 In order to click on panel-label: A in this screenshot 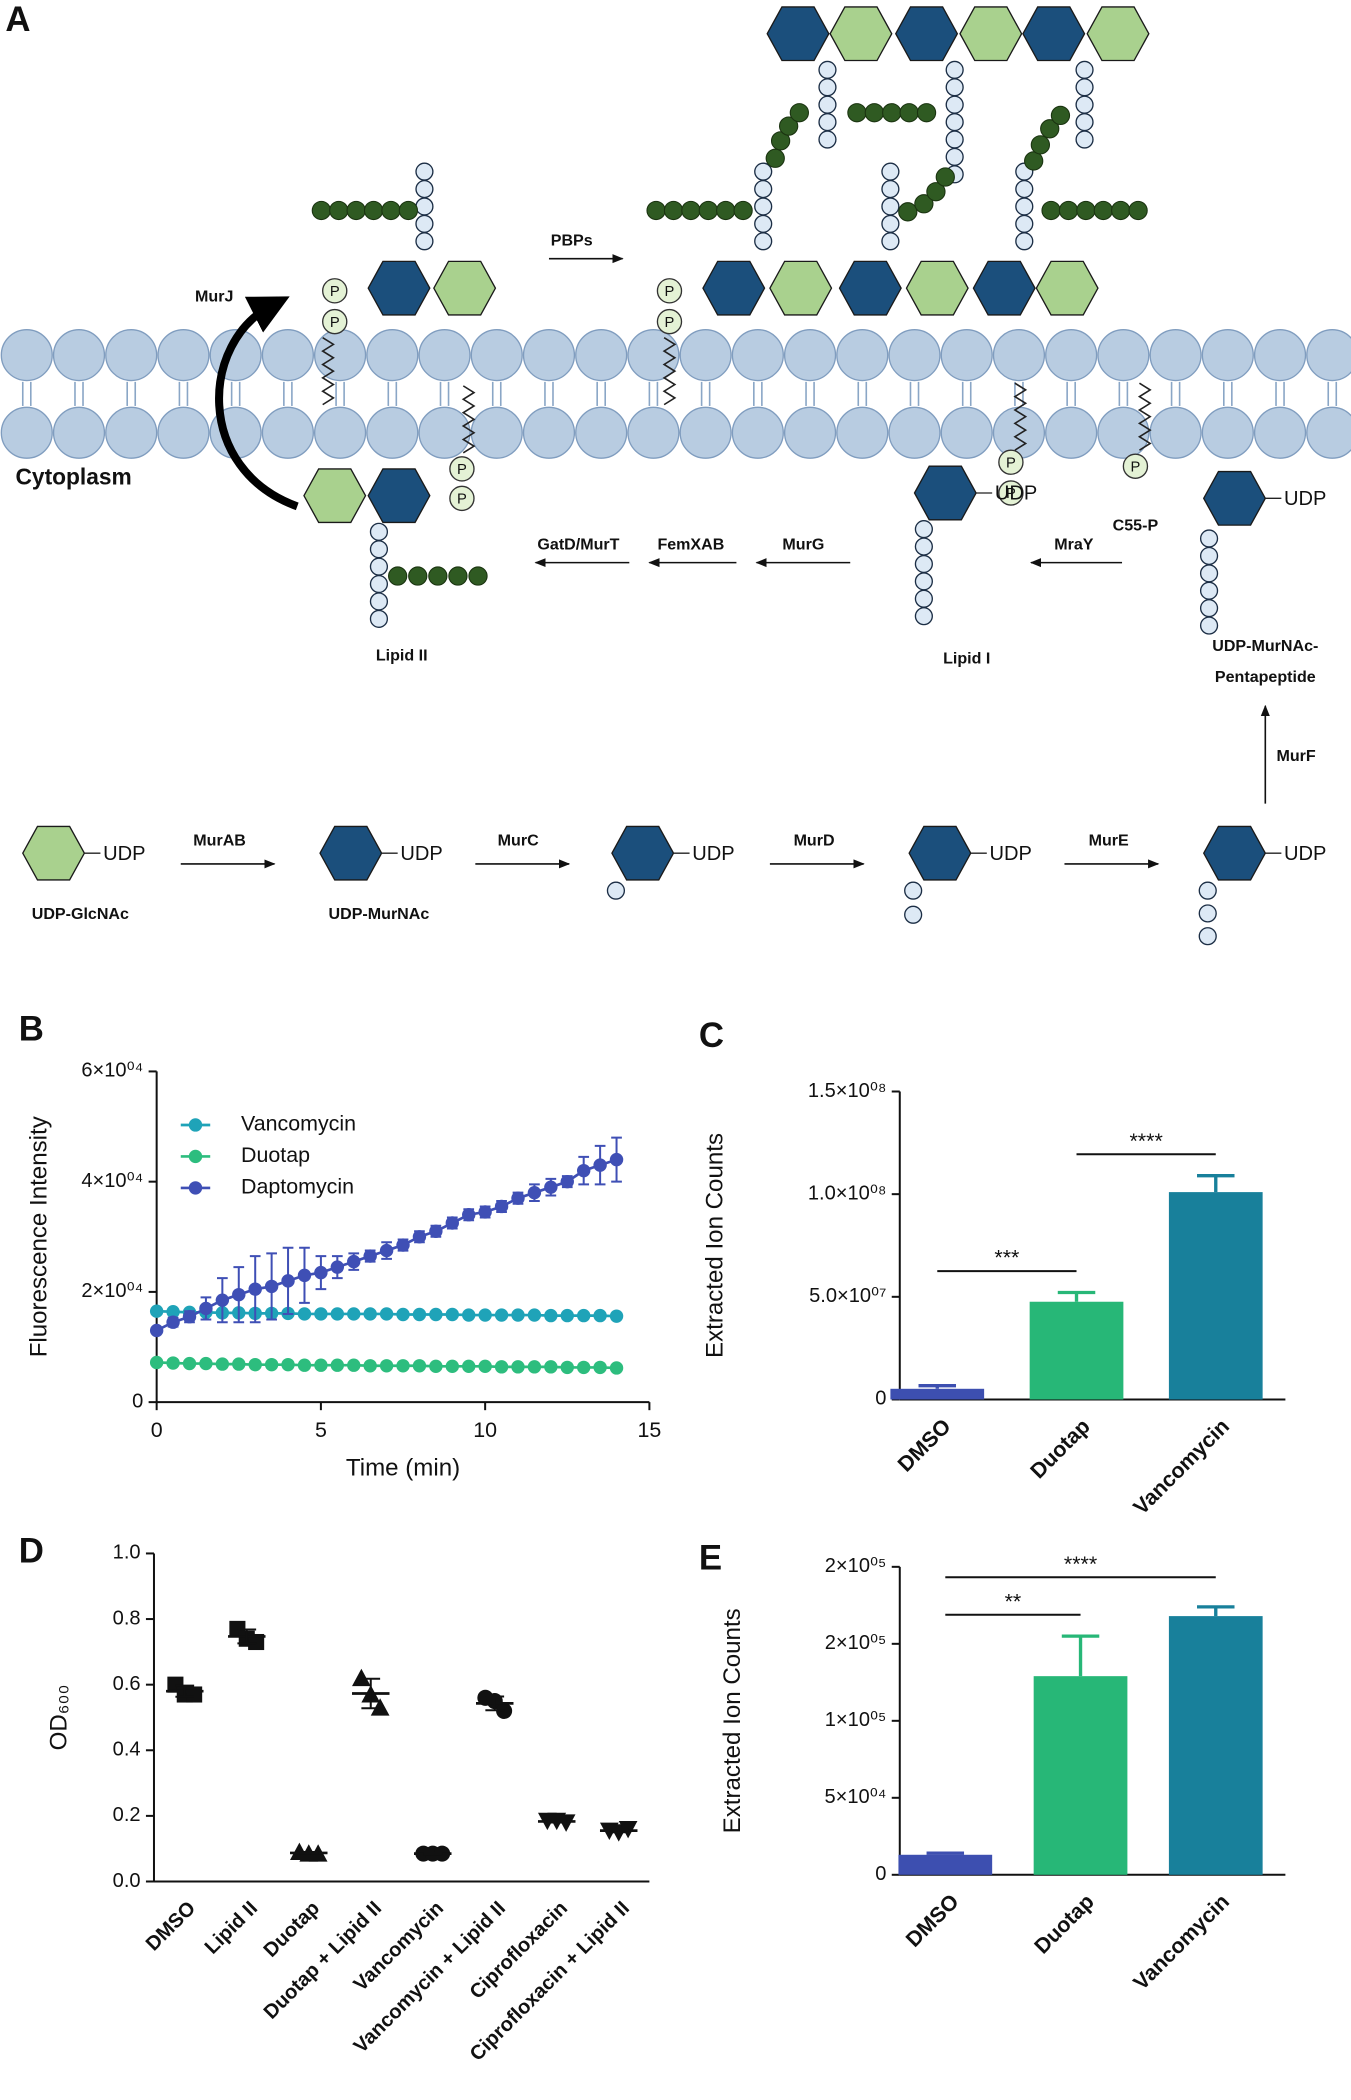, I will do `click(17, 19)`.